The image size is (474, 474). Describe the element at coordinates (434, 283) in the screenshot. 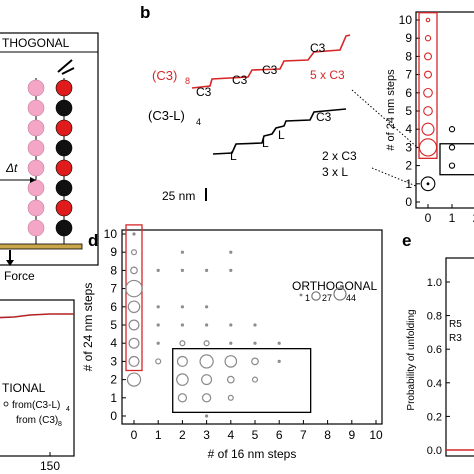

I see `panel-e-ytick-label: 1.0` at that location.